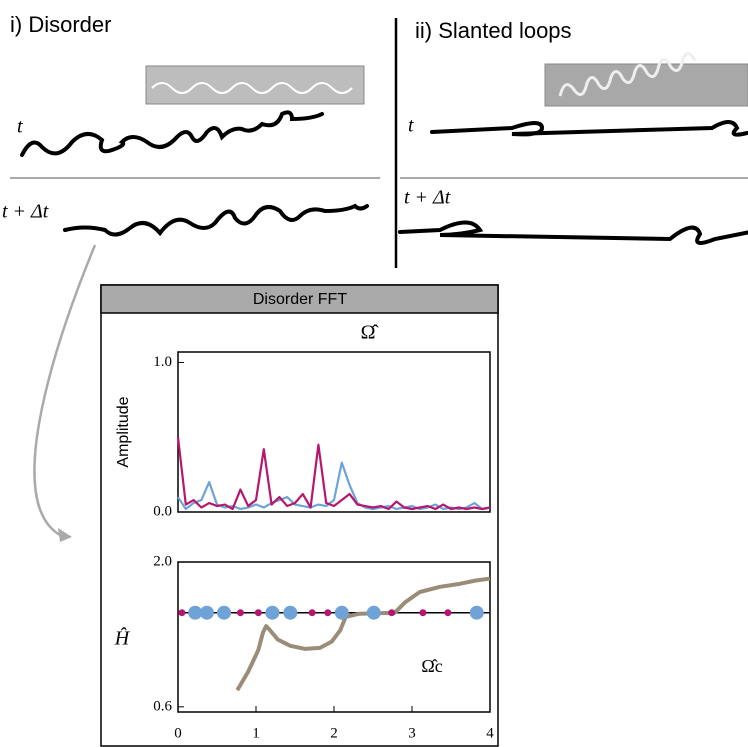 The width and height of the screenshot is (748, 747). I want to click on chart-title: Disorder FFT, so click(300, 299).